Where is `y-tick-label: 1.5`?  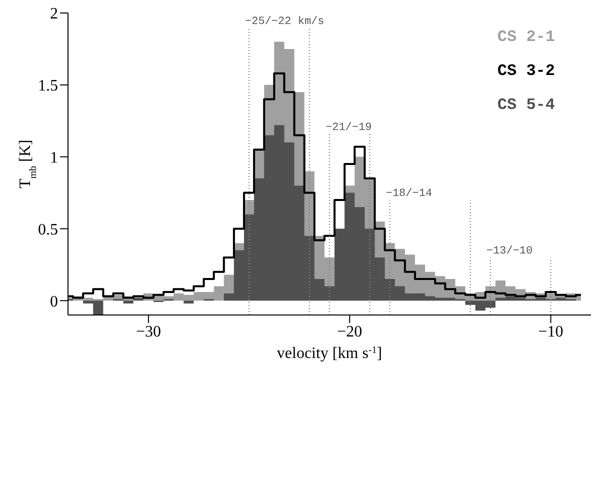 y-tick-label: 1.5 is located at coordinates (48, 86).